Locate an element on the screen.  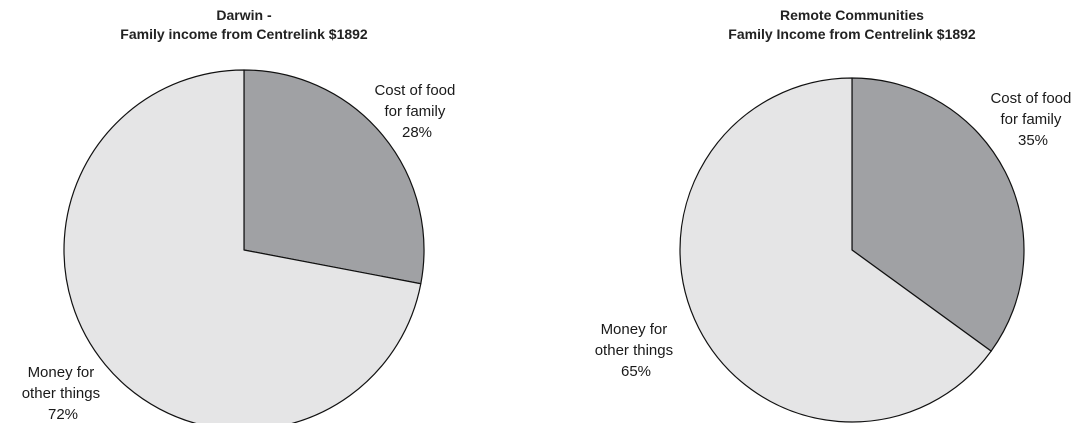
chart-subtitle: Family Income from Centrelink $1892 is located at coordinates (852, 34).